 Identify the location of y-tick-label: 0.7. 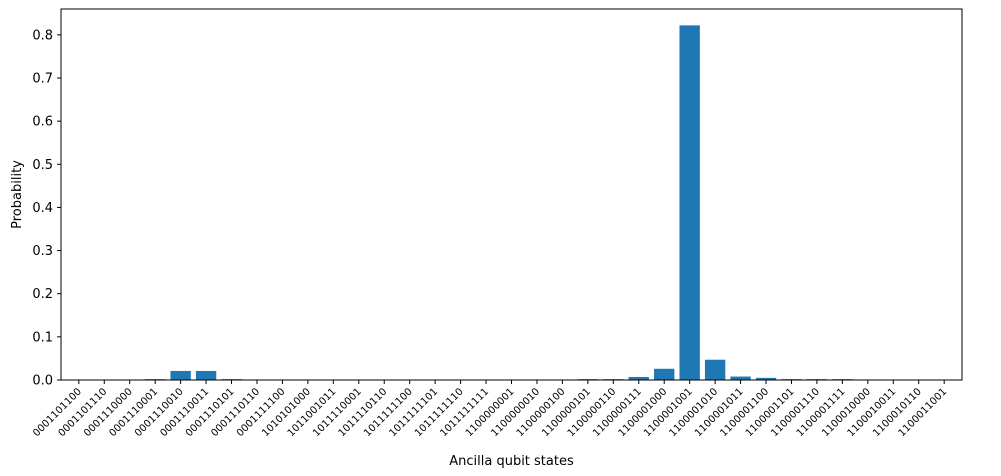
(42, 79).